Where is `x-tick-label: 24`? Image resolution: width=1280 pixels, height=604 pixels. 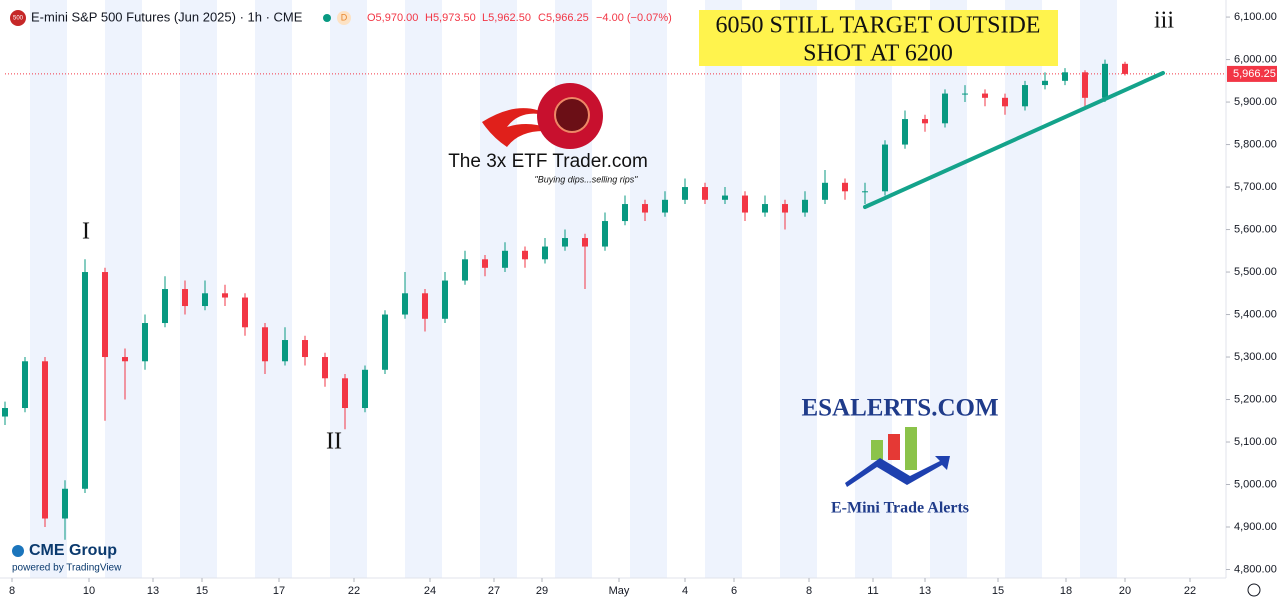
x-tick-label: 24 is located at coordinates (430, 591).